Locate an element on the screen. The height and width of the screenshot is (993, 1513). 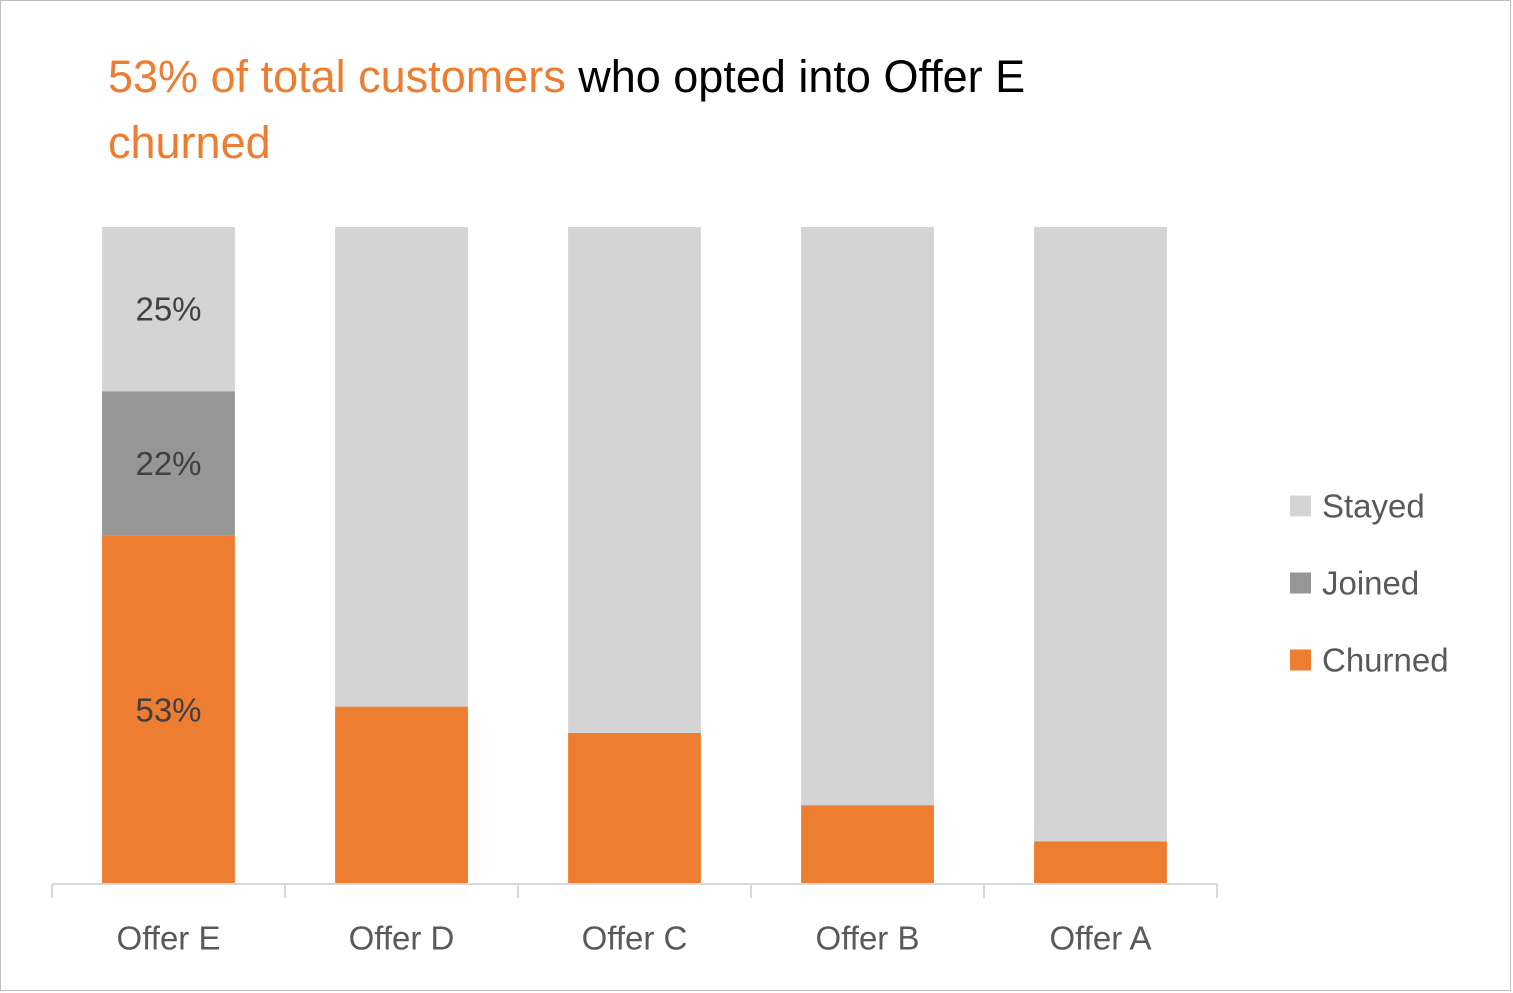
data-label-offer-e-churned: 53% is located at coordinates (168, 709).